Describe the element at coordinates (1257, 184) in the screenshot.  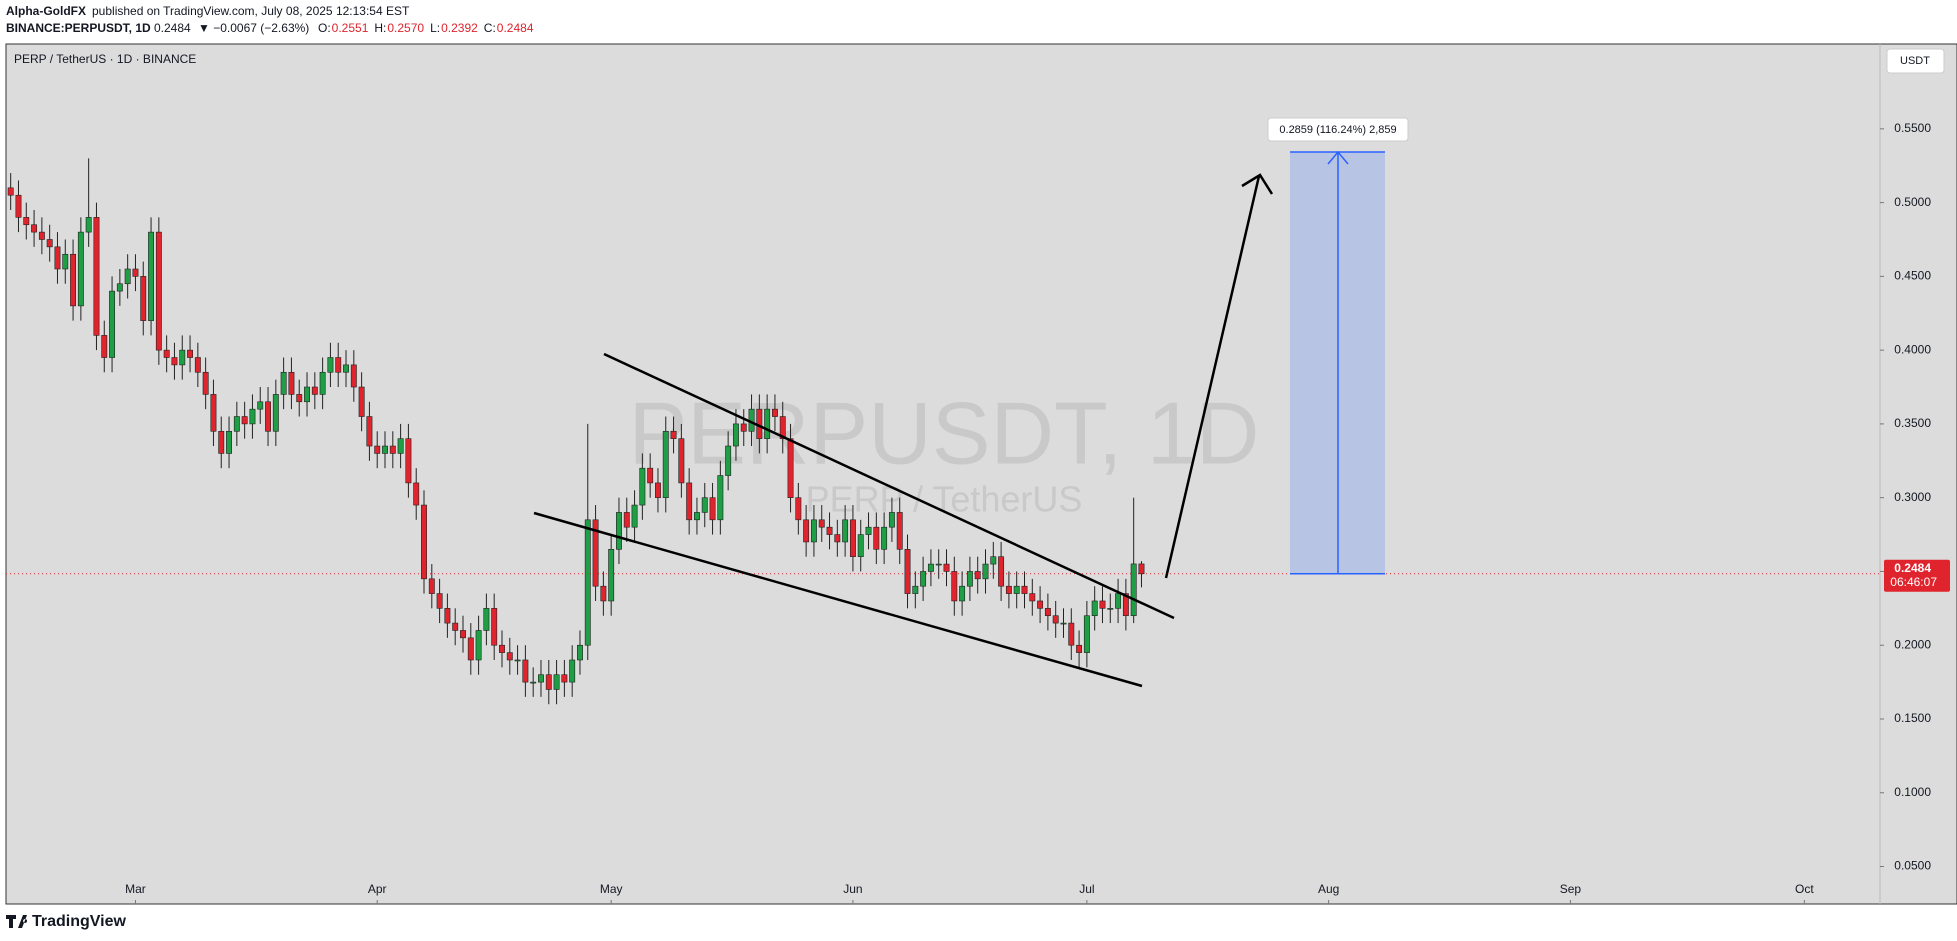
I see `arrow-head` at that location.